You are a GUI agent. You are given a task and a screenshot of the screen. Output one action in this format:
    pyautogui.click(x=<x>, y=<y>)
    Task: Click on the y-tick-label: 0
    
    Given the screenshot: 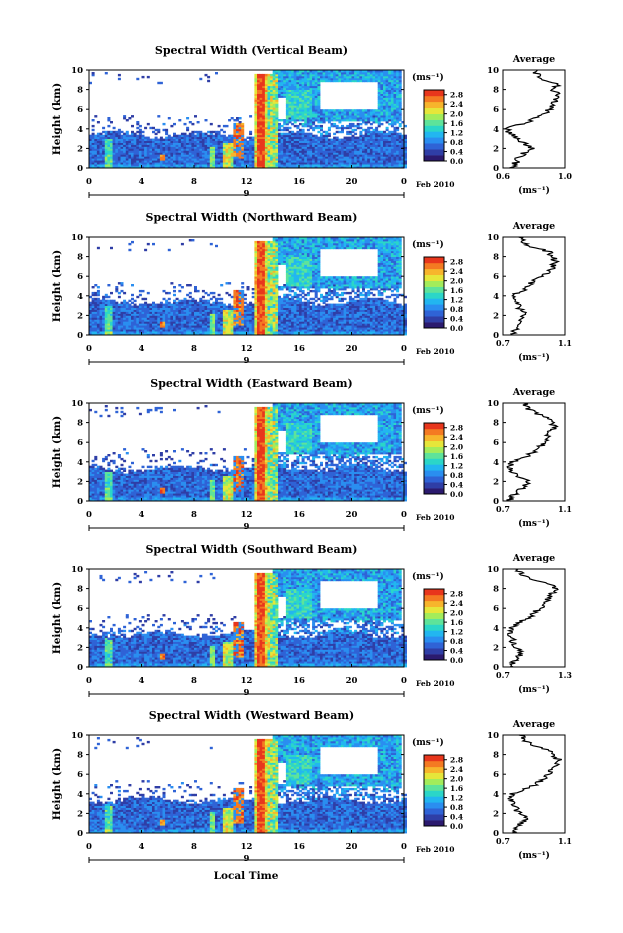 What is the action you would take?
    pyautogui.click(x=80, y=169)
    